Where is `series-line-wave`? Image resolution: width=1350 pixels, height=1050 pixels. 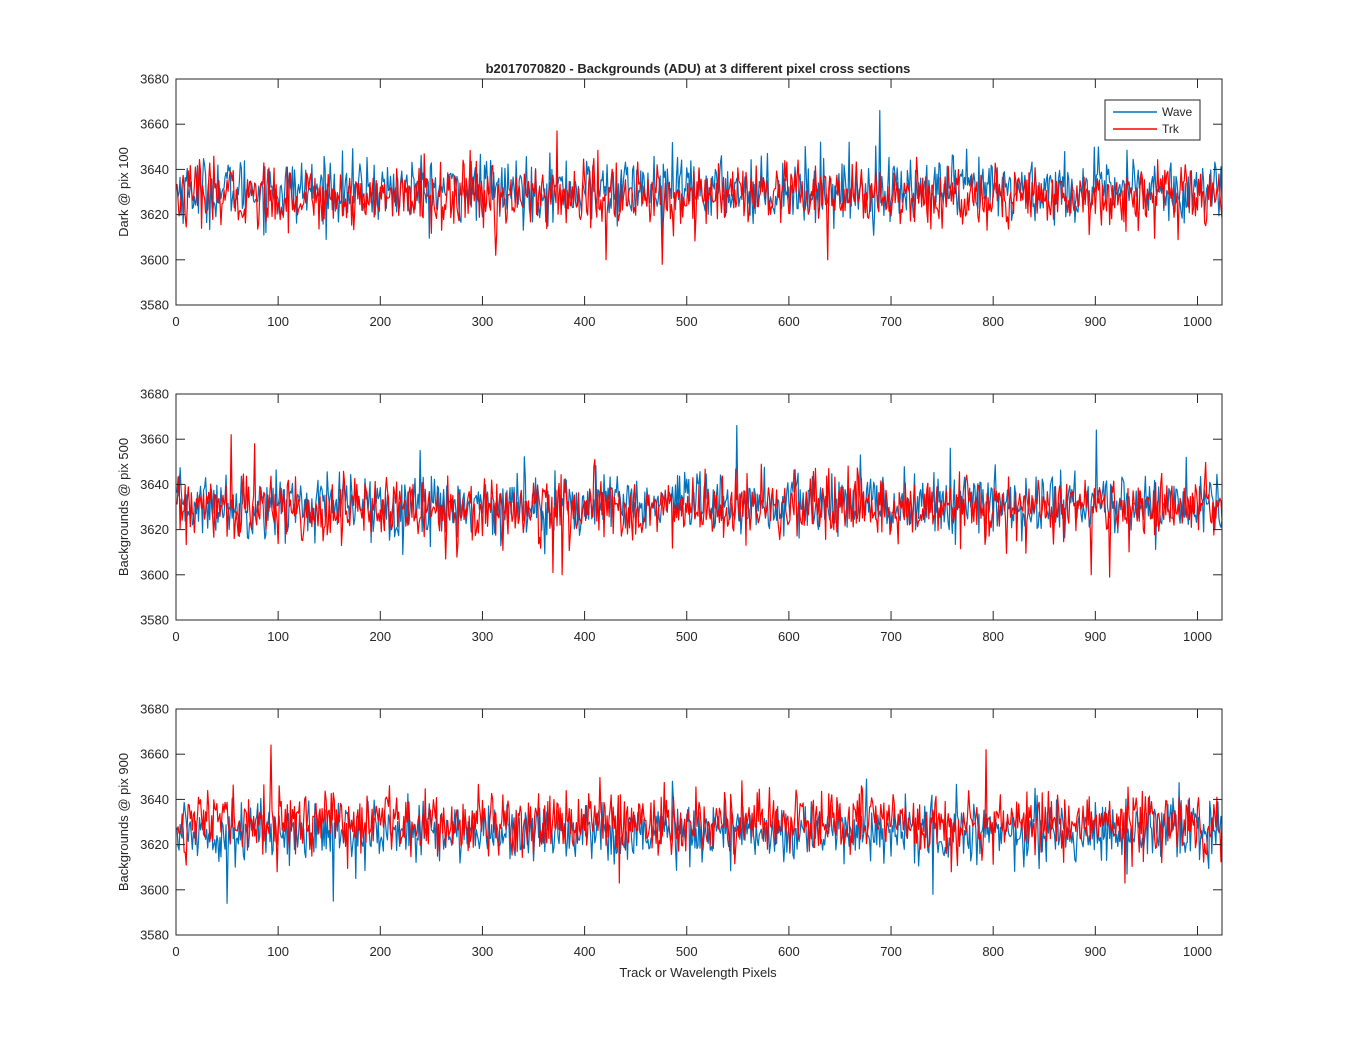
series-line-wave is located at coordinates (699, 490).